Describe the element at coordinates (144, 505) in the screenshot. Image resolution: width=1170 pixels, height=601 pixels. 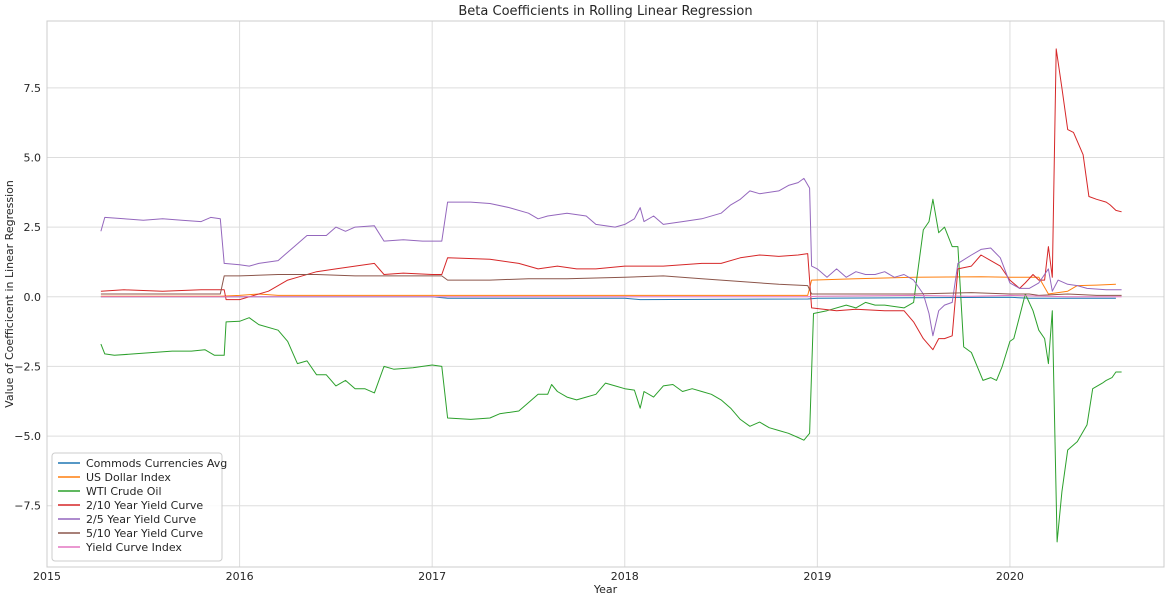
I see `legend-label: 2/10 Year Yield Curve` at that location.